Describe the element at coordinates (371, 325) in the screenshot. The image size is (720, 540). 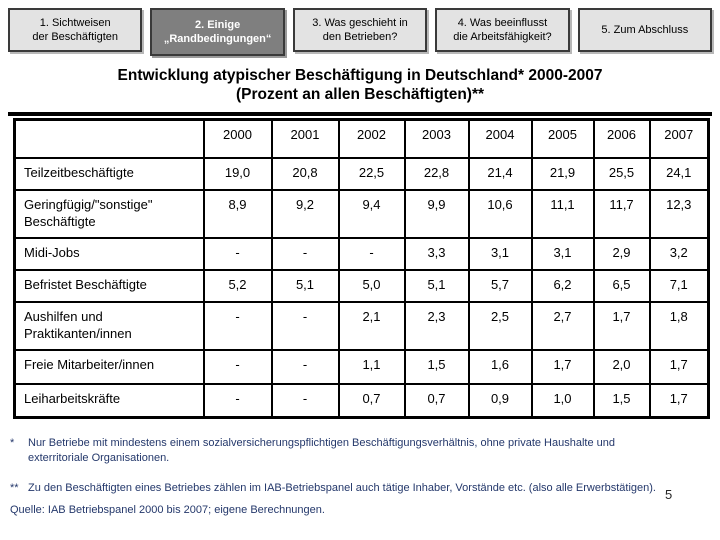
I see `value-cell: 2,1` at that location.